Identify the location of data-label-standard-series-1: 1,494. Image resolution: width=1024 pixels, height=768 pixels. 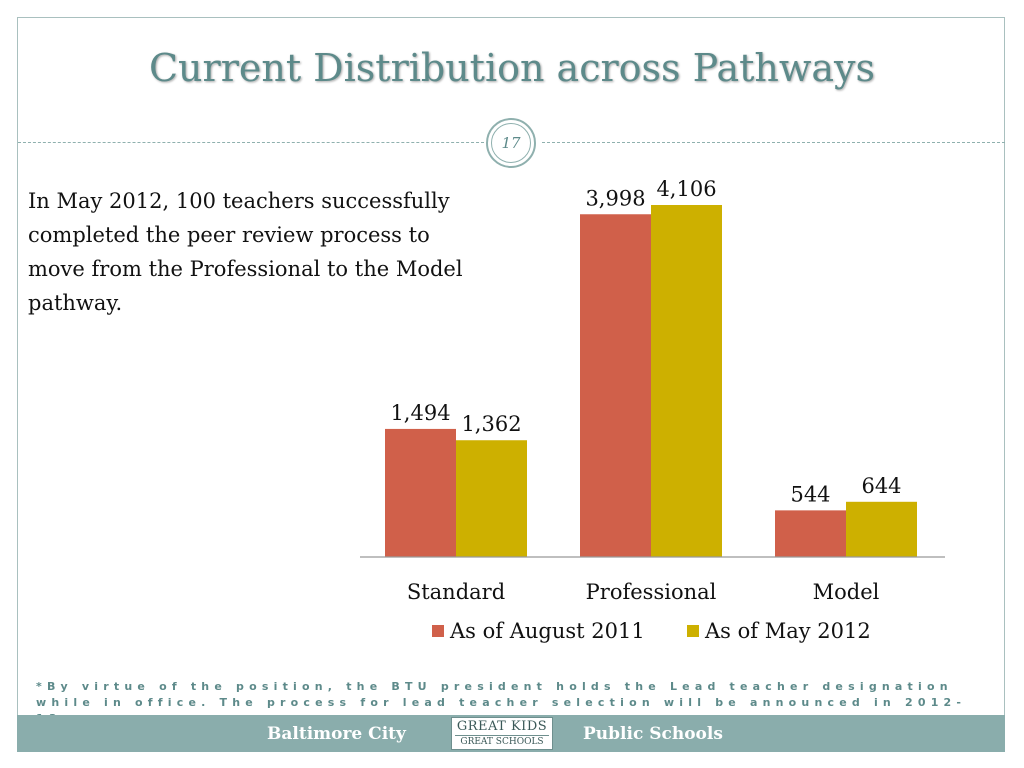
(420, 413).